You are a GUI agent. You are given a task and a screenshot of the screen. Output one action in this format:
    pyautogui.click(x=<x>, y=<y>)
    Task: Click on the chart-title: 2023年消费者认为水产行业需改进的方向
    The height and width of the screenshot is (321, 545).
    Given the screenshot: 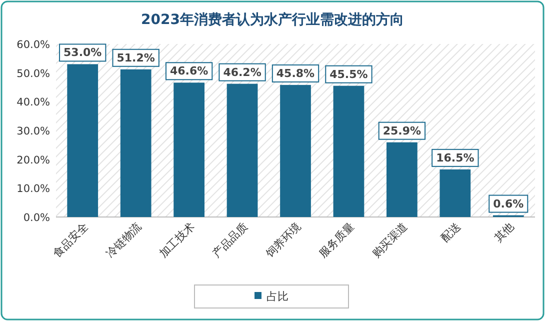 What is the action you would take?
    pyautogui.click(x=272, y=19)
    